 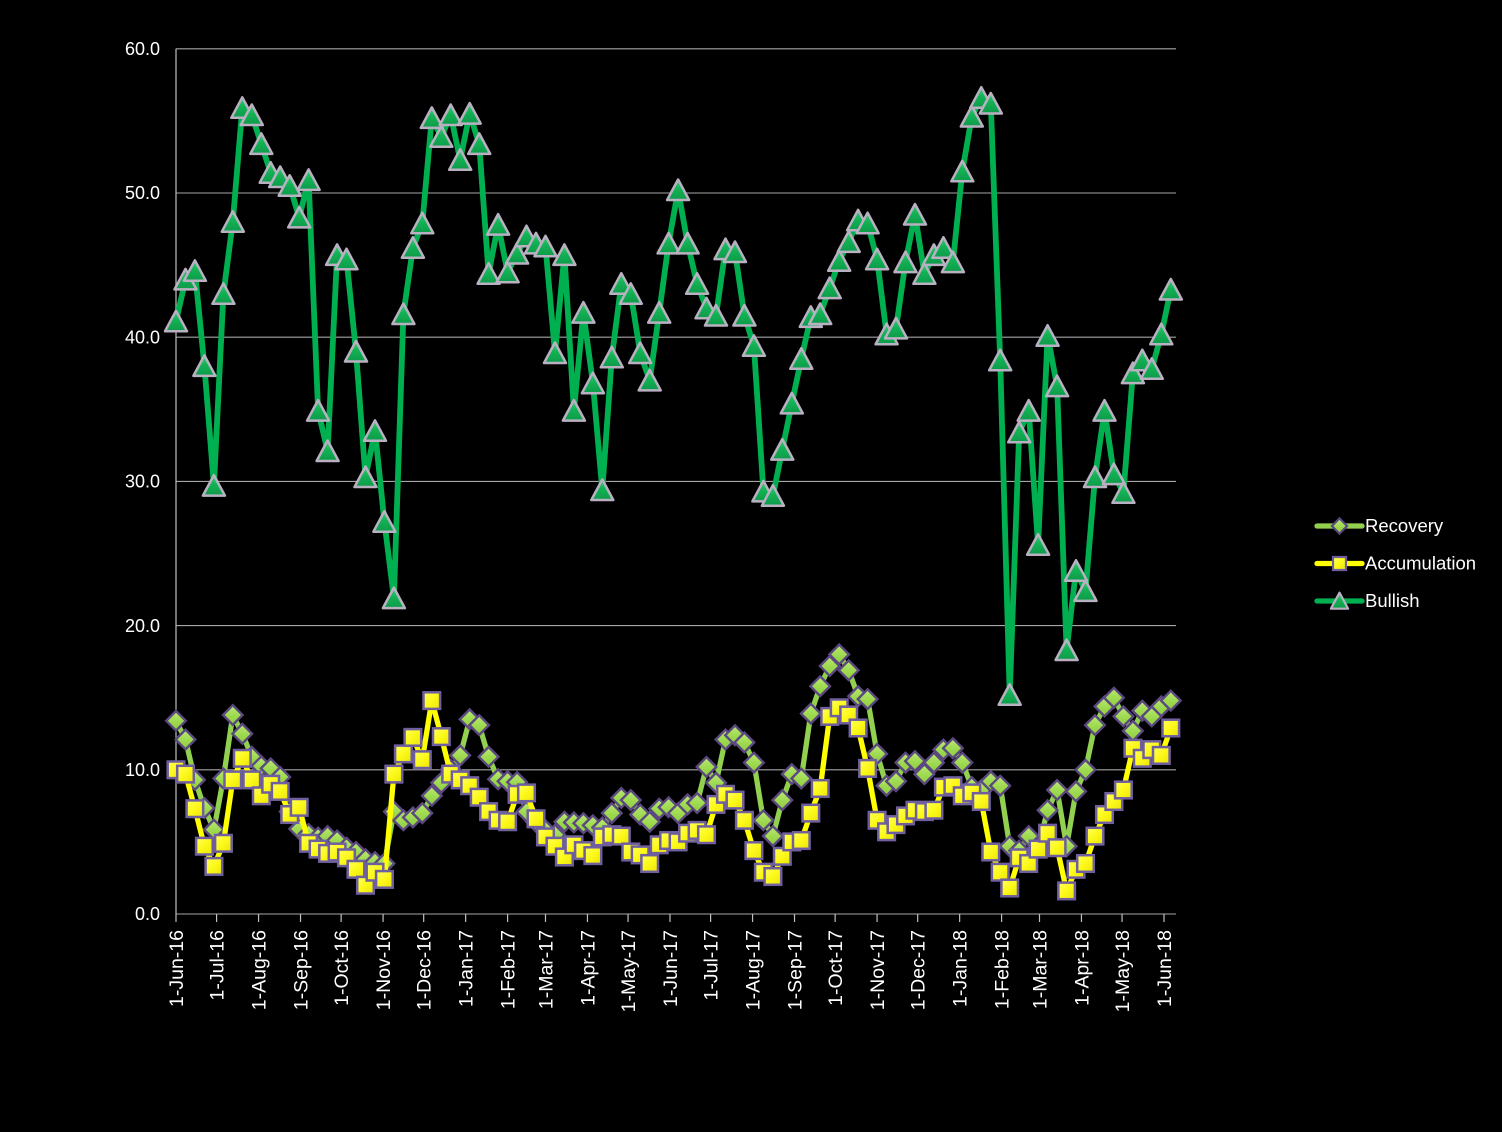 I want to click on svg-text: 1-Sep-16, so click(x=302, y=970).